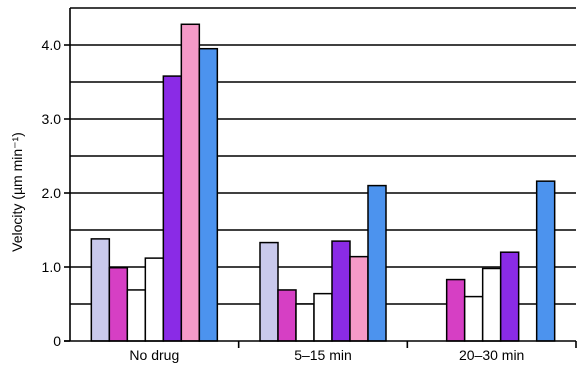 This screenshot has width=580, height=367. I want to click on x-category-label: 5–15 min, so click(323, 355).